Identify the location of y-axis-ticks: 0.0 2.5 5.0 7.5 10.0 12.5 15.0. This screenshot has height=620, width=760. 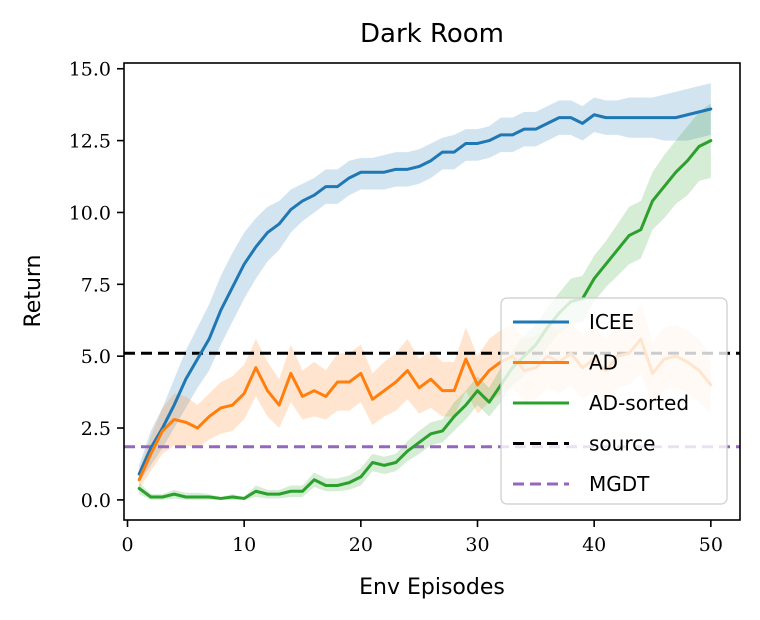
(96, 285).